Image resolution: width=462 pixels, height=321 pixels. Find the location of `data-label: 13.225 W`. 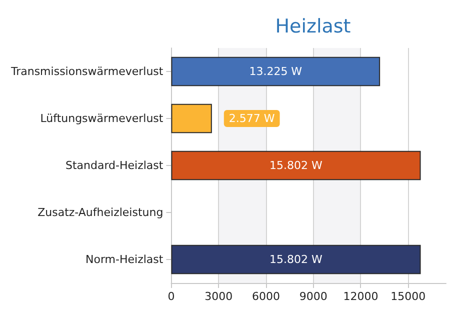

data-label: 13.225 W is located at coordinates (275, 71).